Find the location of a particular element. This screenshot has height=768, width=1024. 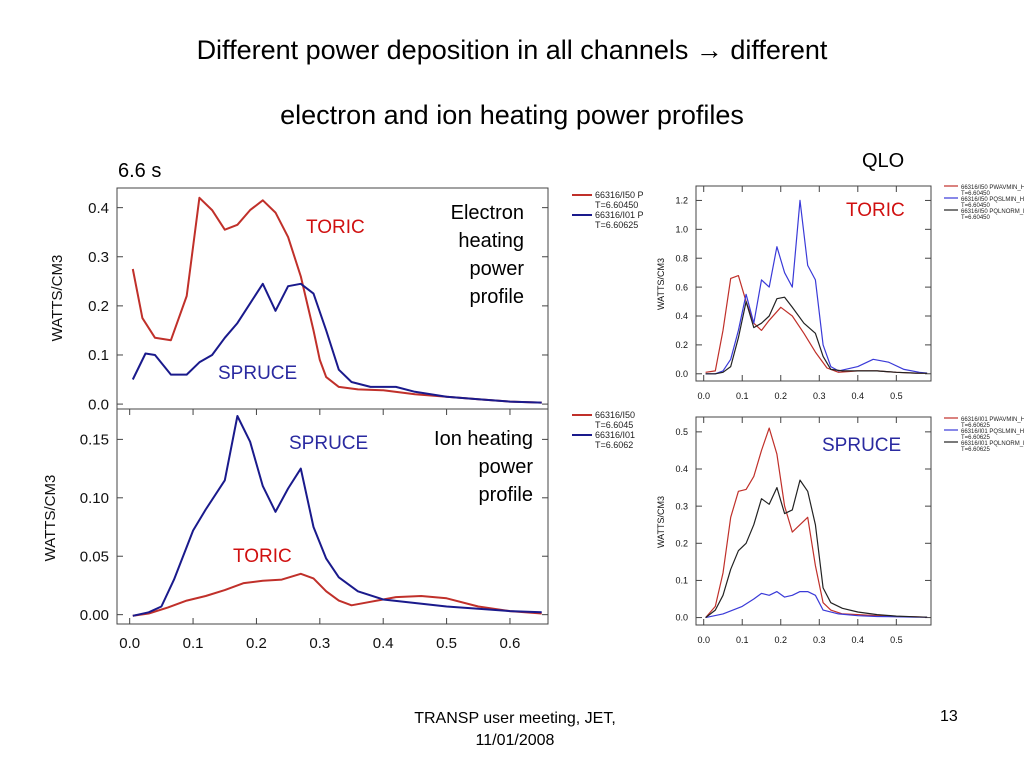

ion_main-xtick-label: 0.2 is located at coordinates (256, 643).